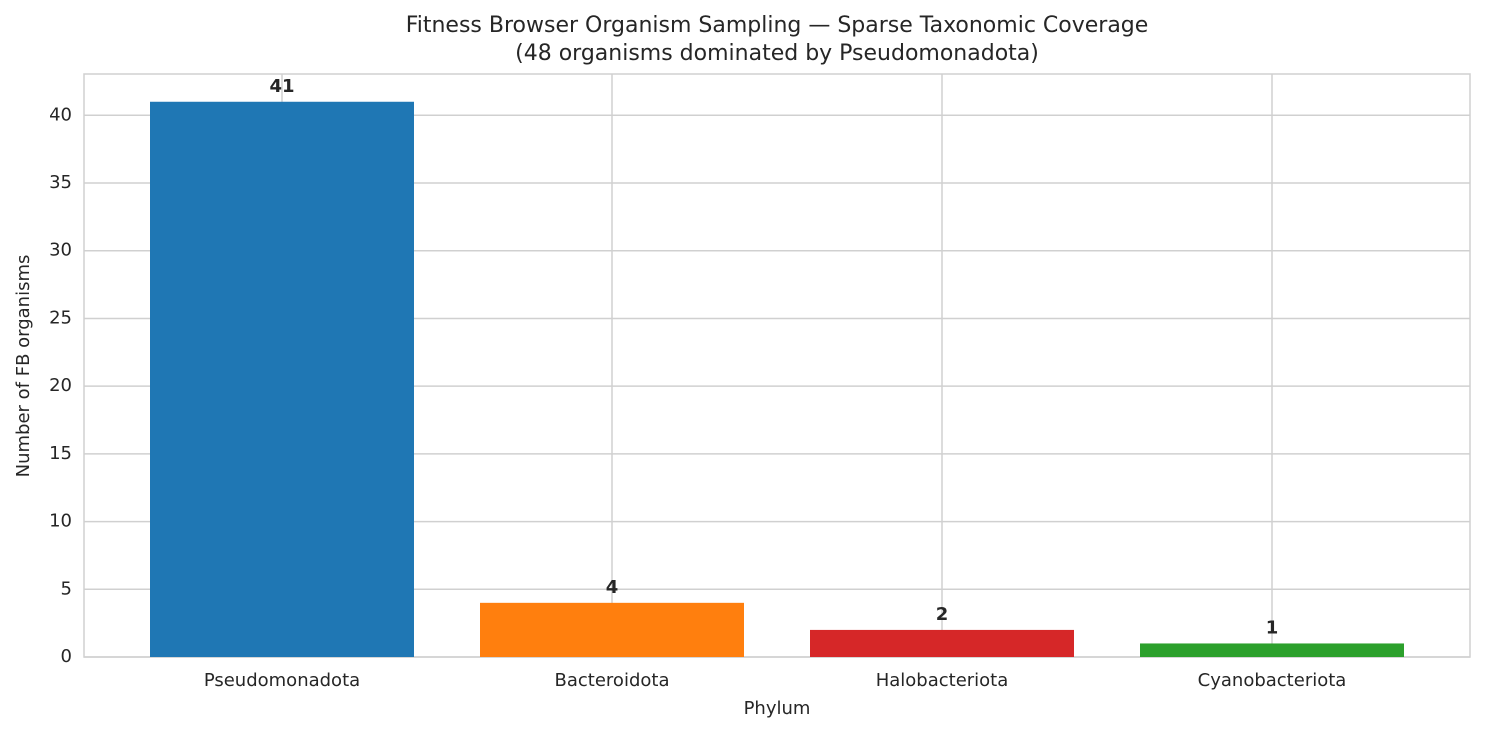 This screenshot has height=735, width=1485. Describe the element at coordinates (942, 614) in the screenshot. I see `value-label: 2` at that location.